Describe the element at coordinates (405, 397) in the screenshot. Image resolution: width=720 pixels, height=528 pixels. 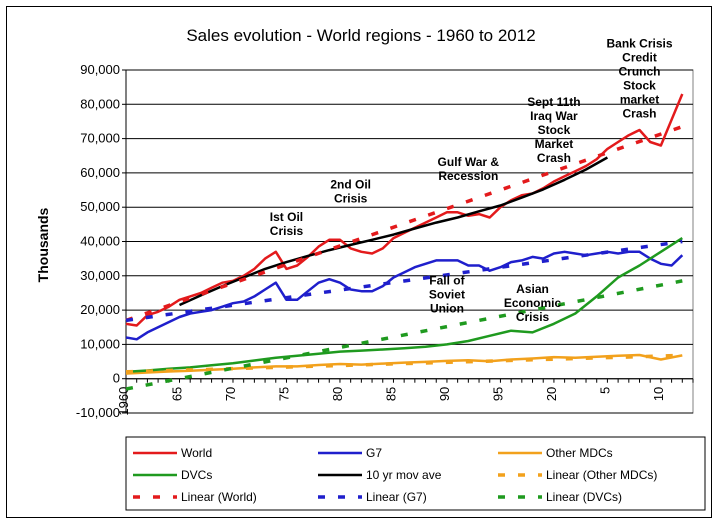
I see `x-axis-ticks: 1960 65 70 75 80 85 90 95 20 5 10` at that location.